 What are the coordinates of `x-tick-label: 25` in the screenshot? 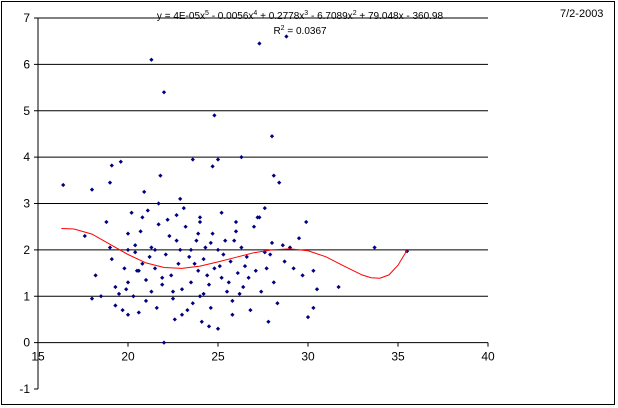 It's located at (218, 357).